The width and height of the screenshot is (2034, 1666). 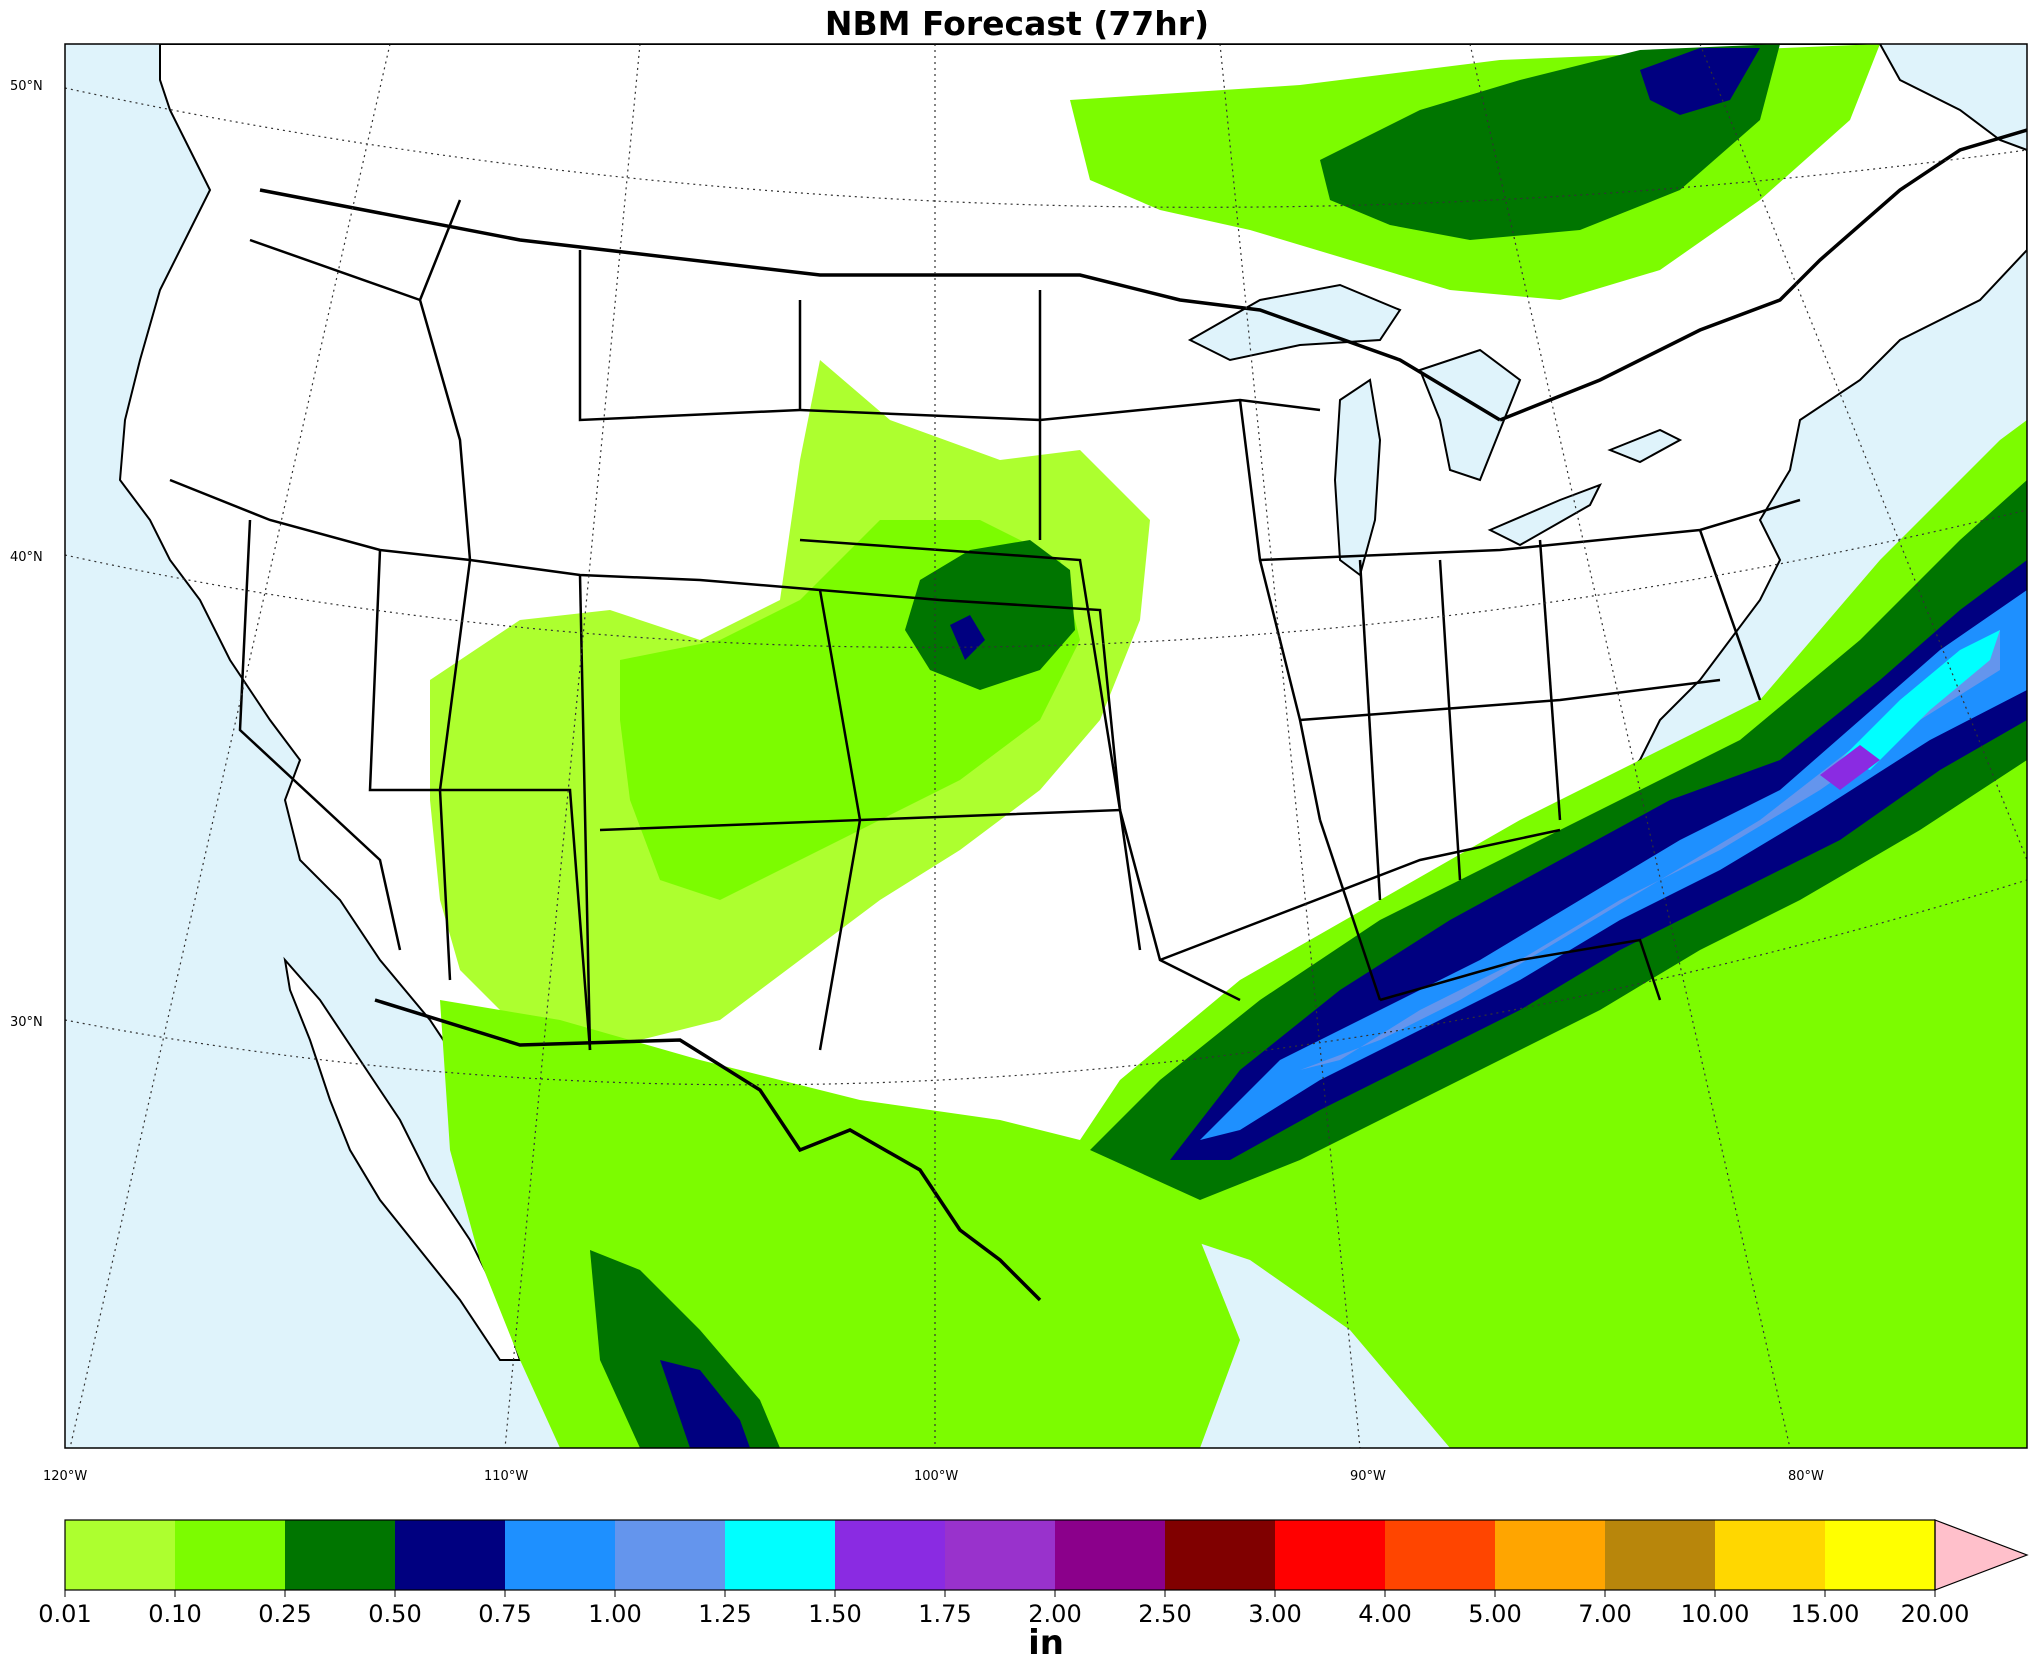 I want to click on colorbar-tick-label: 0.25, so click(x=284, y=1614).